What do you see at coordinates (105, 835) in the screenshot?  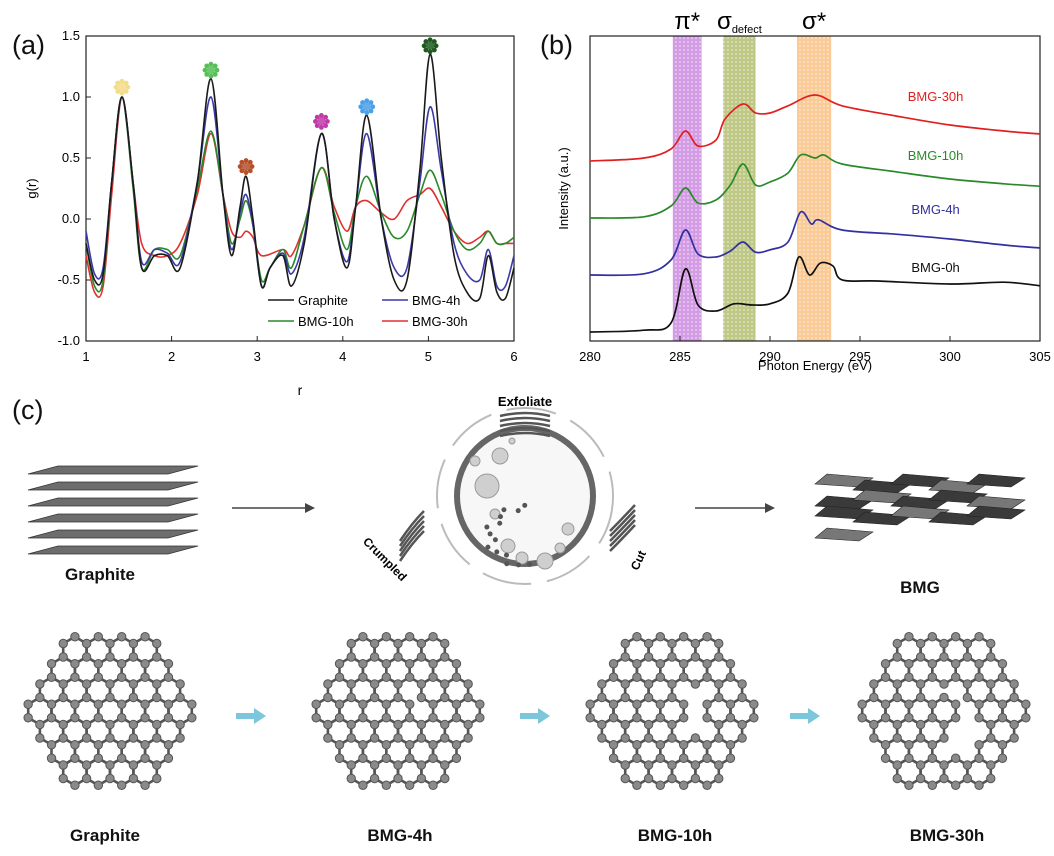 I see `caption-lattice-graphite: Graphite` at bounding box center [105, 835].